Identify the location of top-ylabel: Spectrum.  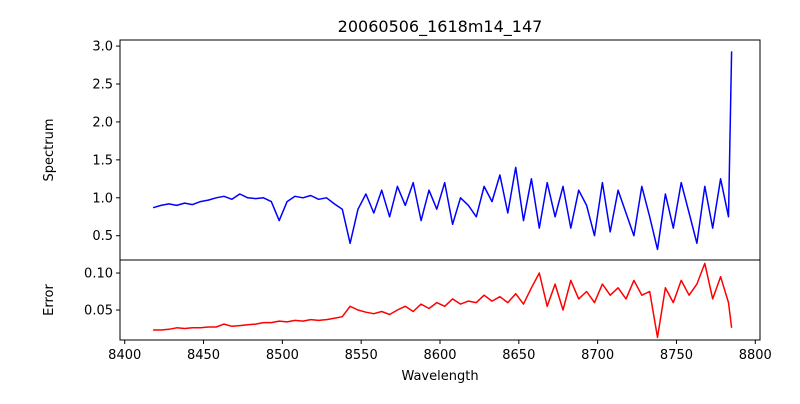
(49, 150).